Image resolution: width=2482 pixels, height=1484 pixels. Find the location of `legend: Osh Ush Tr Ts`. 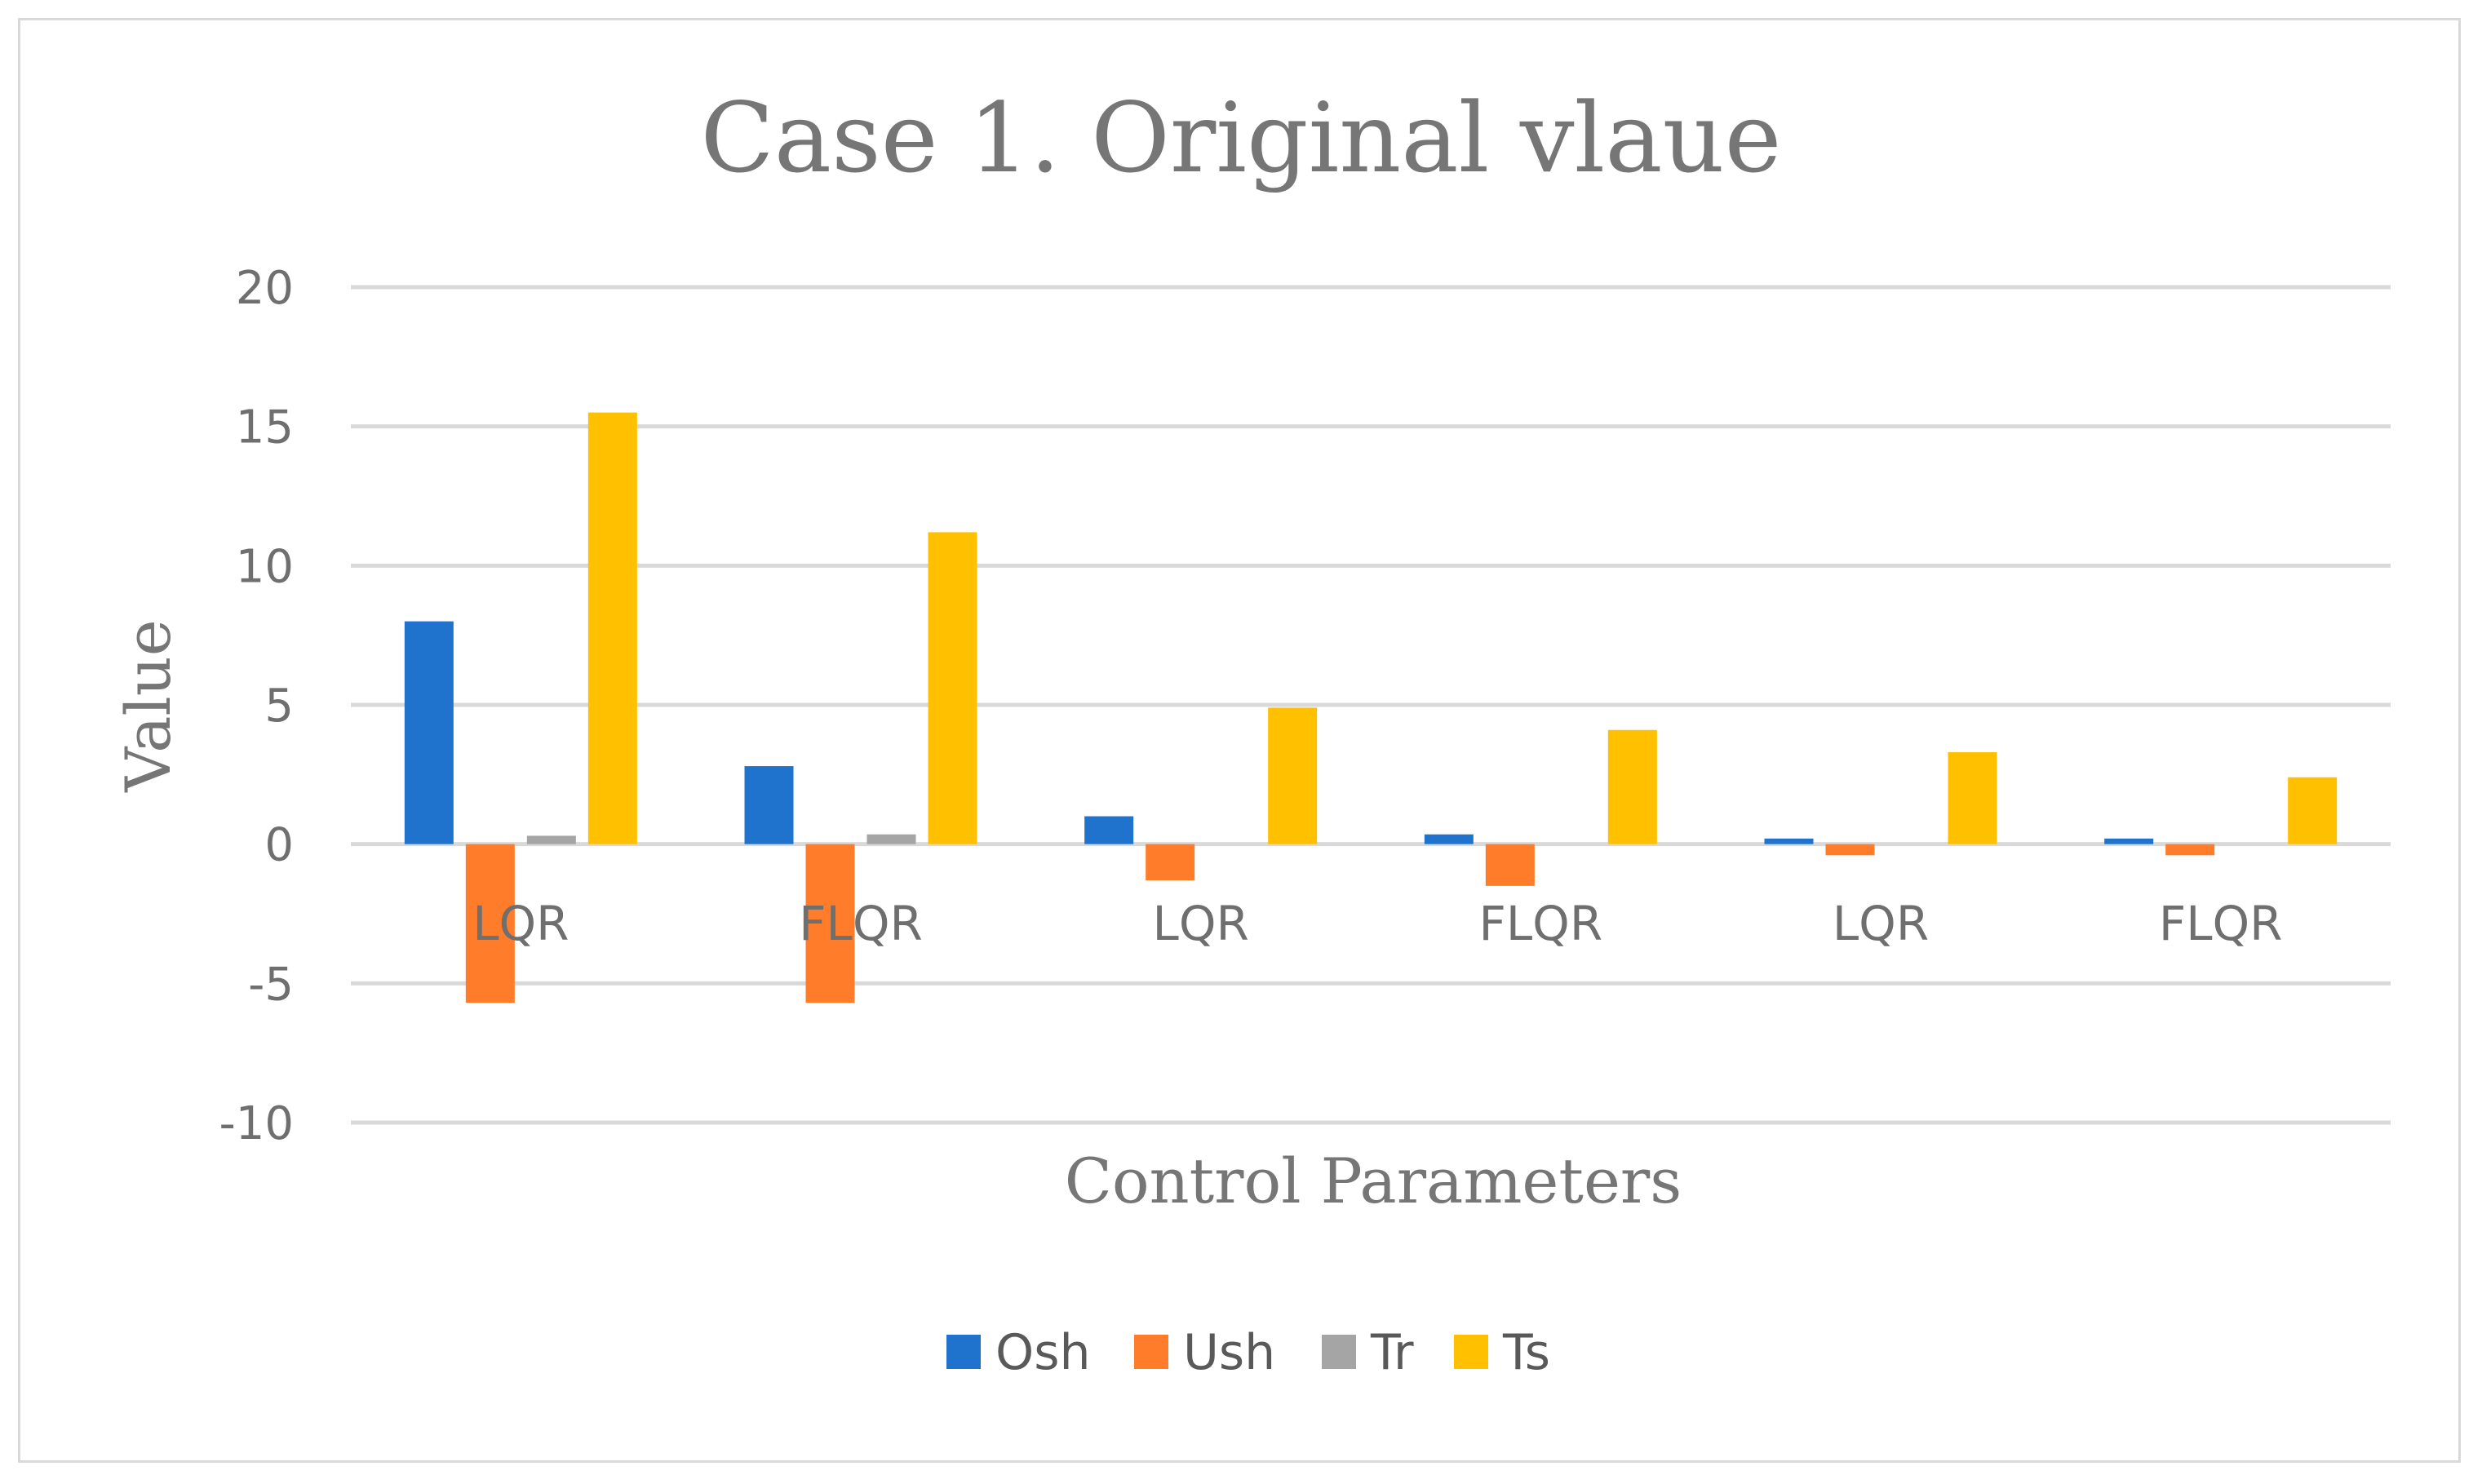

legend: Osh Ush Tr Ts is located at coordinates (1248, 1352).